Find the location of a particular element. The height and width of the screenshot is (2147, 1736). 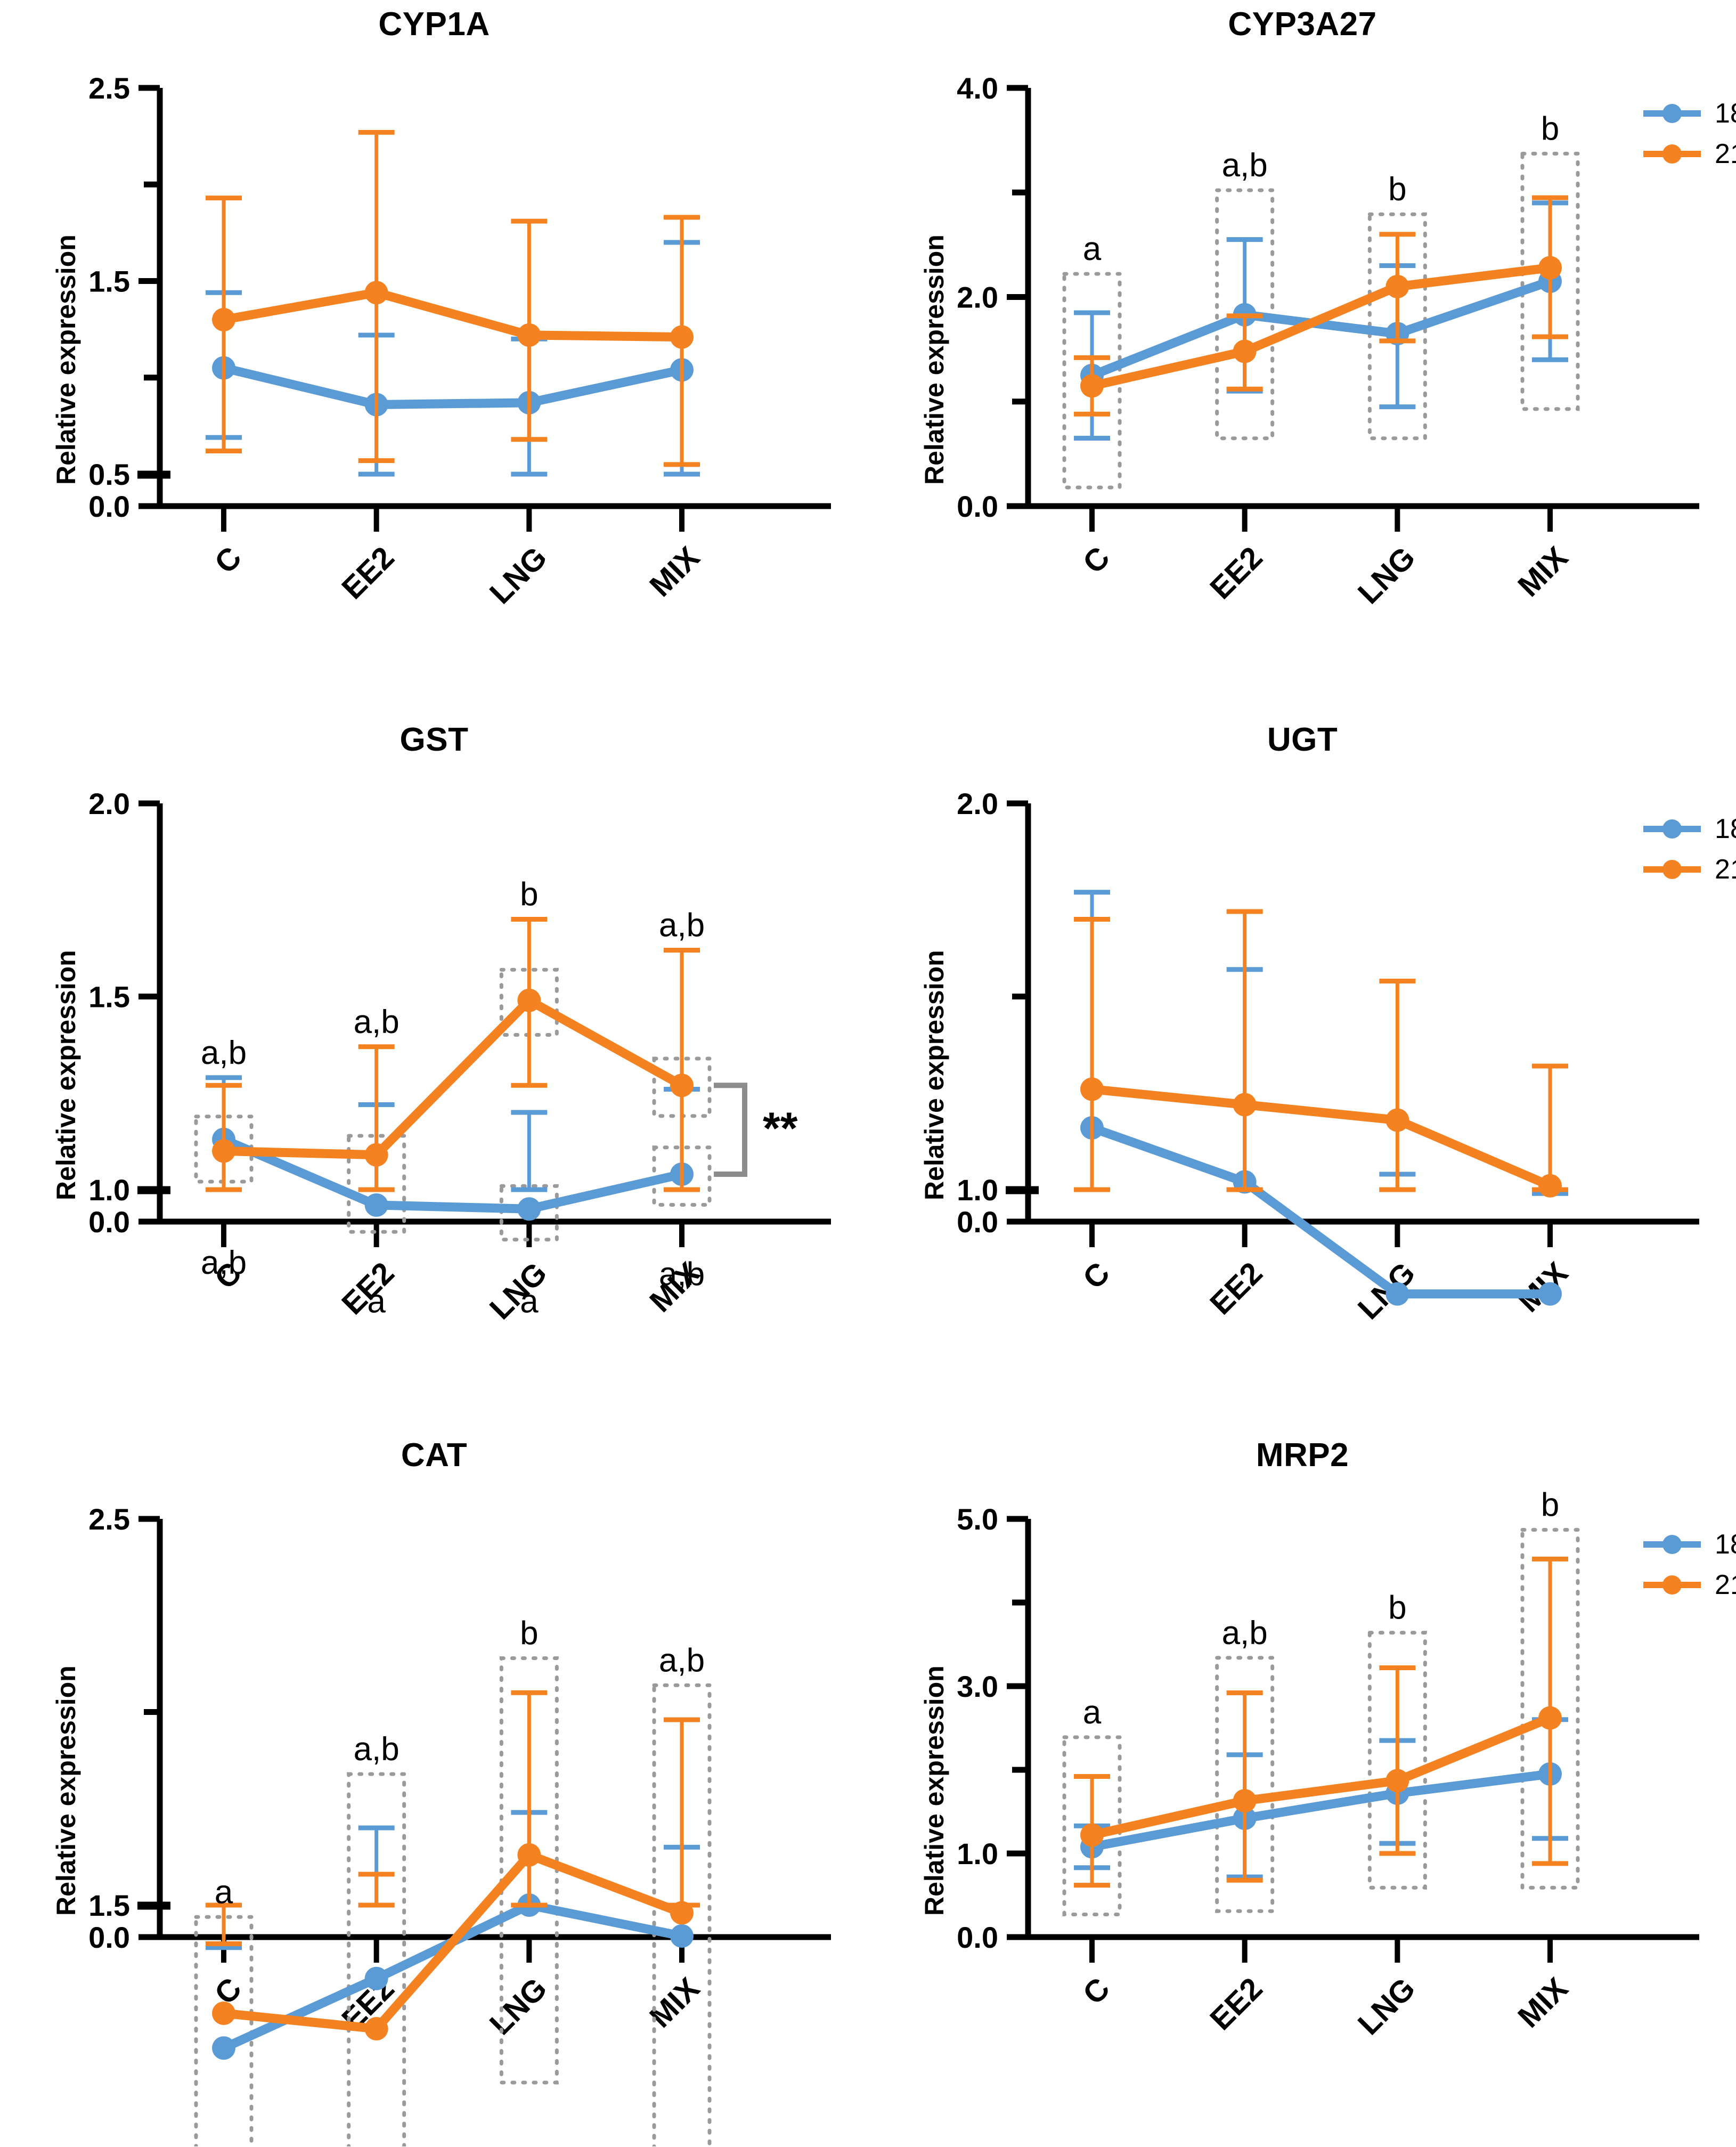

axes: 0.01.52.5C EE2 LNG MIX is located at coordinates (459, 1772).